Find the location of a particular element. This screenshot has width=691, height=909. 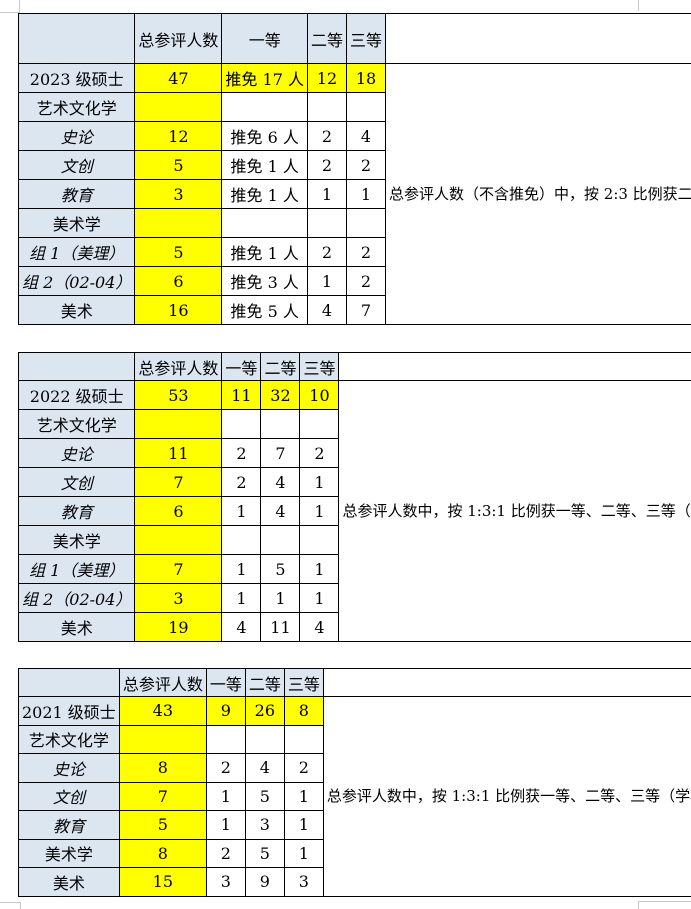

column-header: 三等 is located at coordinates (366, 38).